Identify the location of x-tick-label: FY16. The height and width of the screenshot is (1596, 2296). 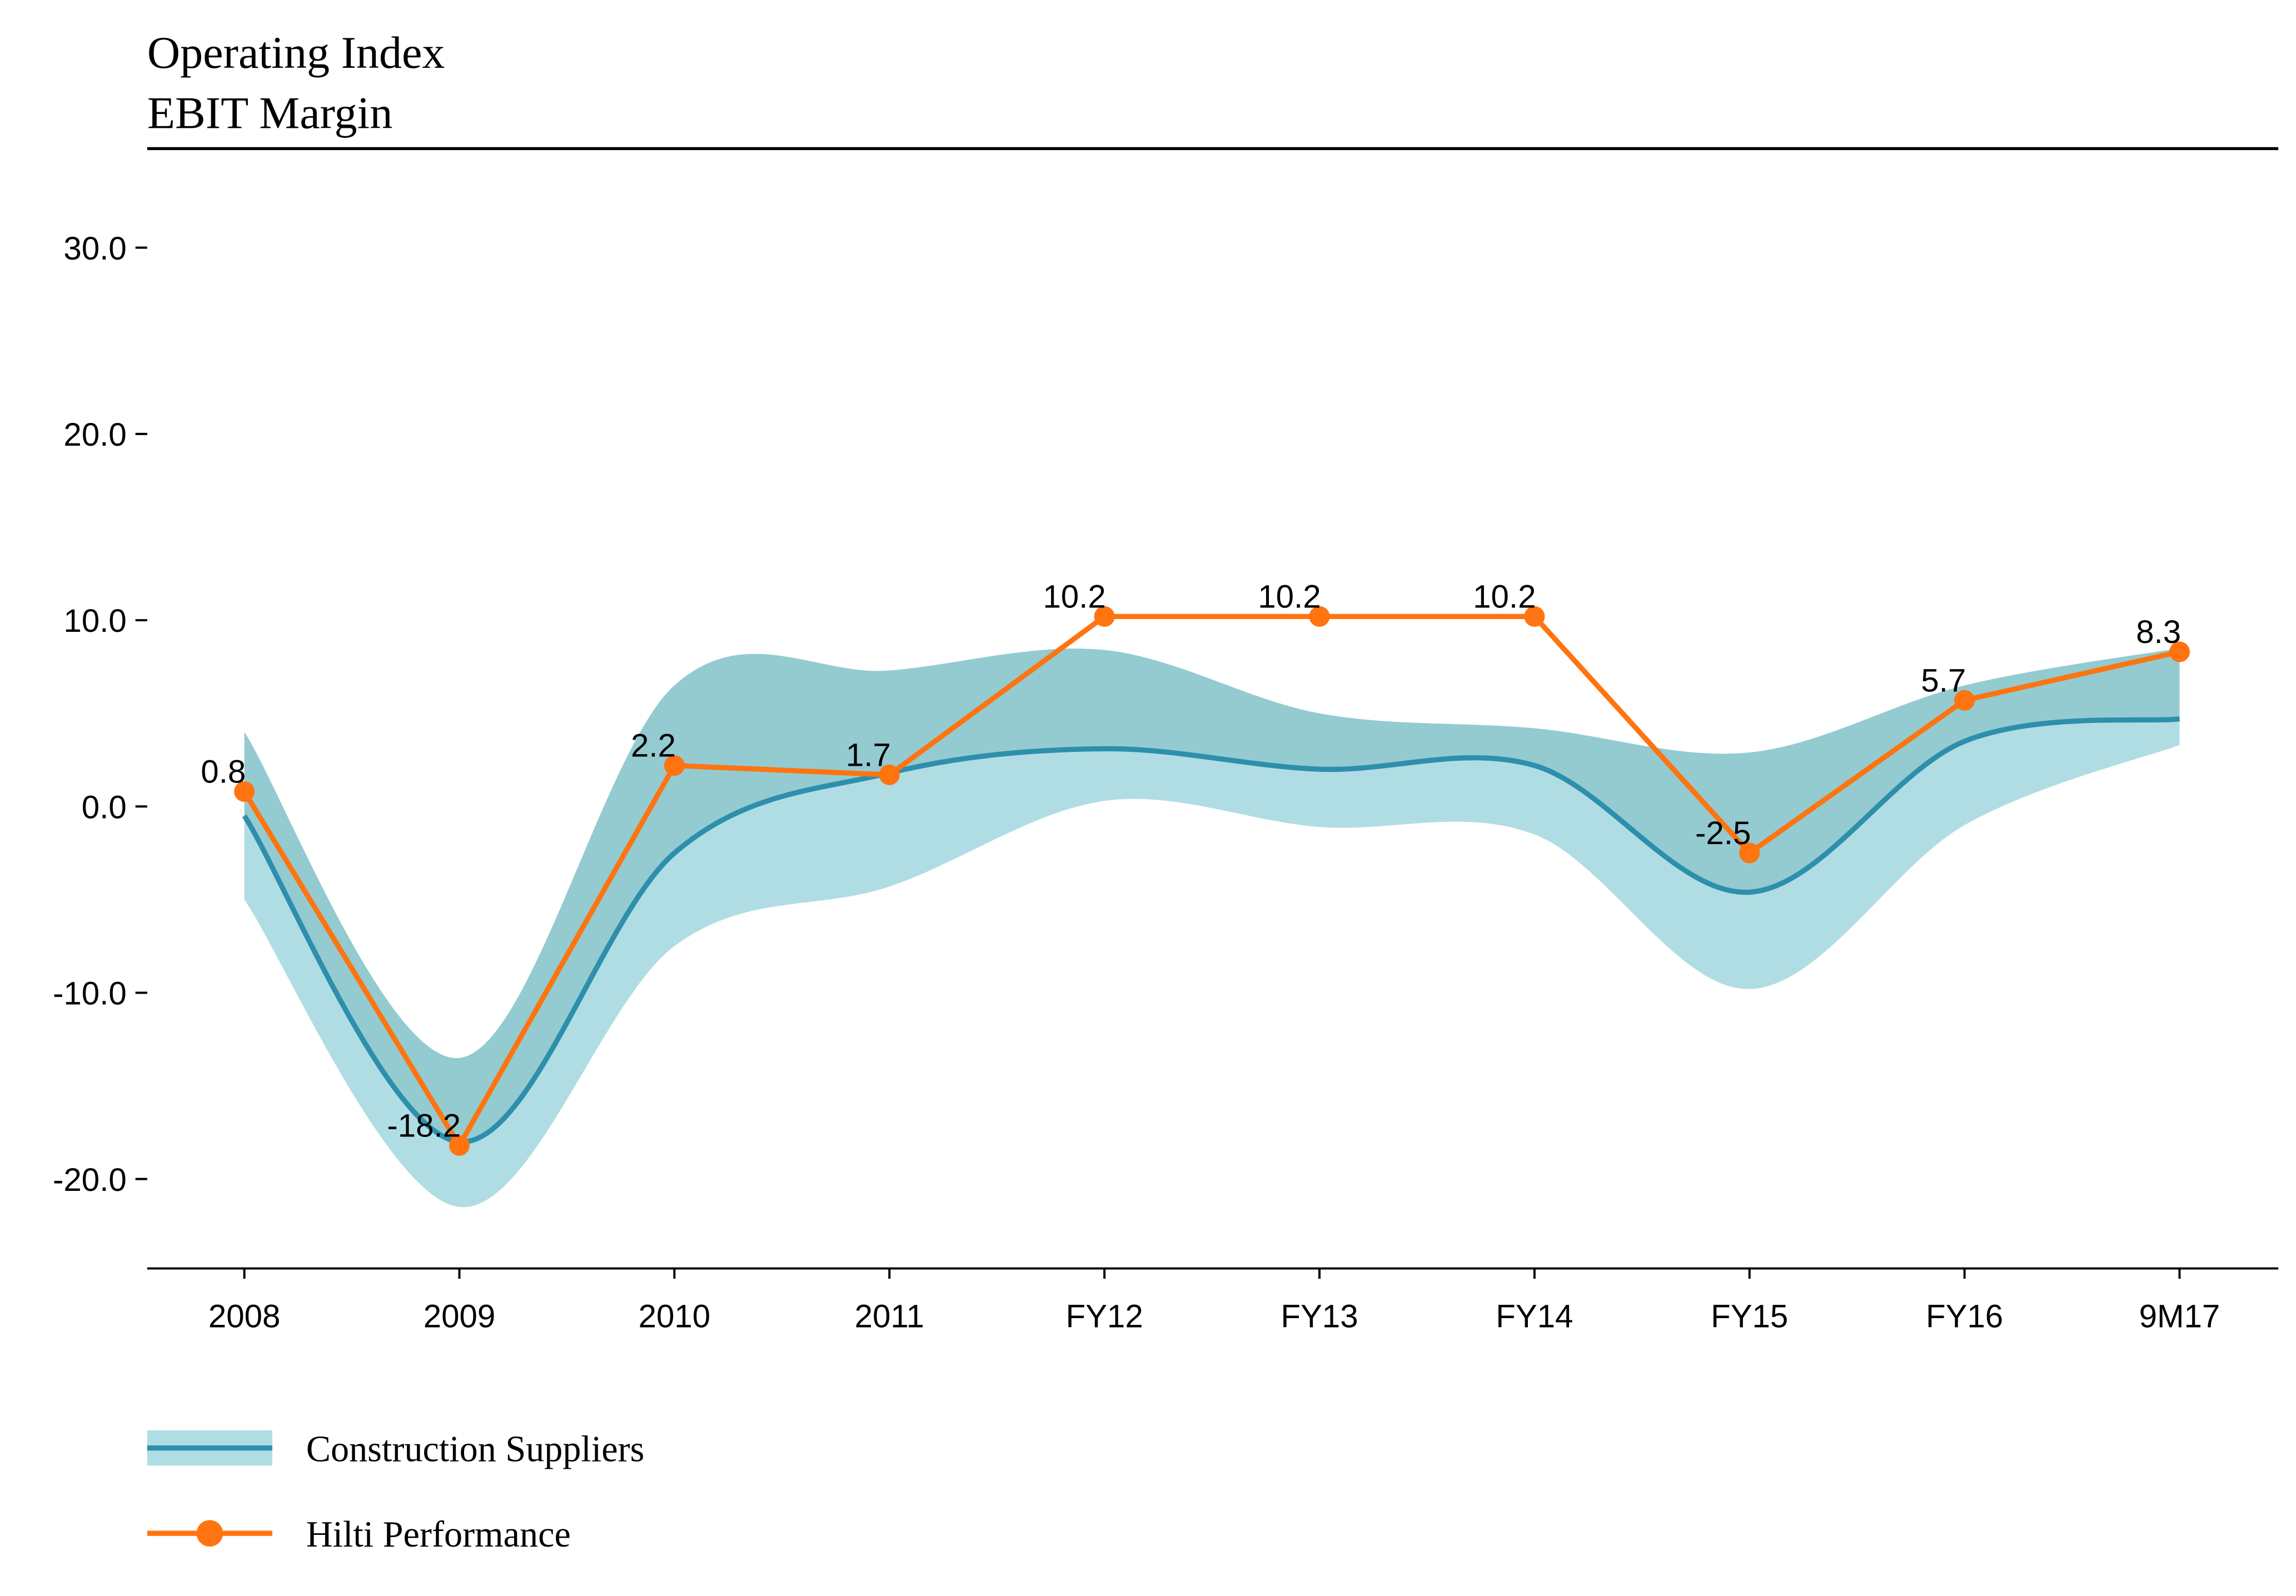
(1964, 1316).